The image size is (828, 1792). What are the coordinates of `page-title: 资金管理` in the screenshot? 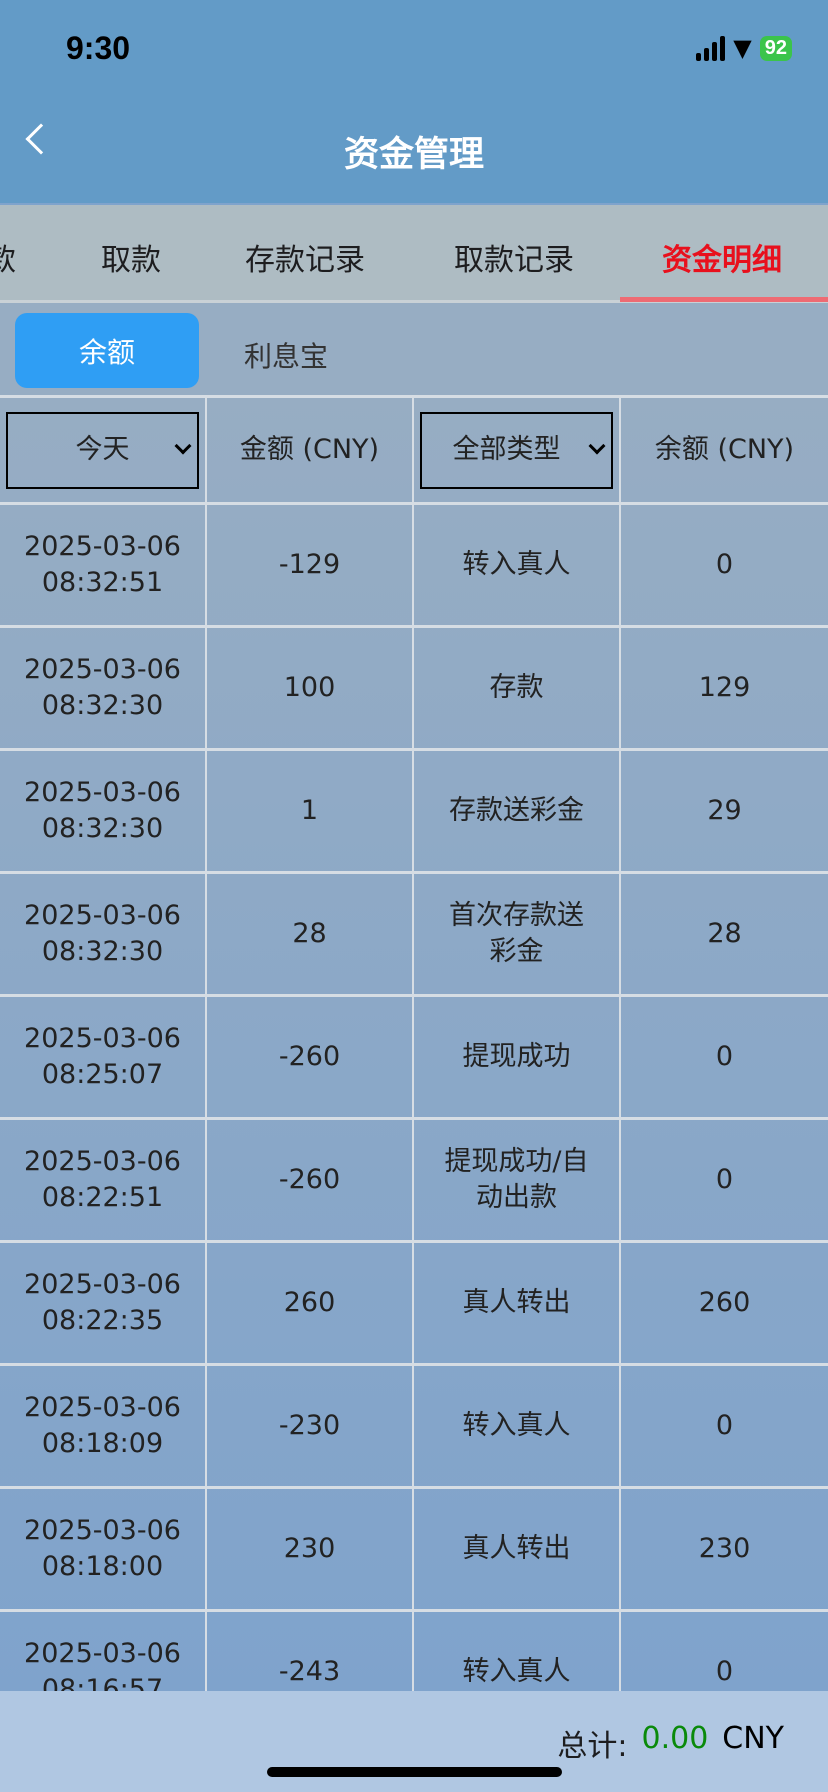 It's located at (413, 155).